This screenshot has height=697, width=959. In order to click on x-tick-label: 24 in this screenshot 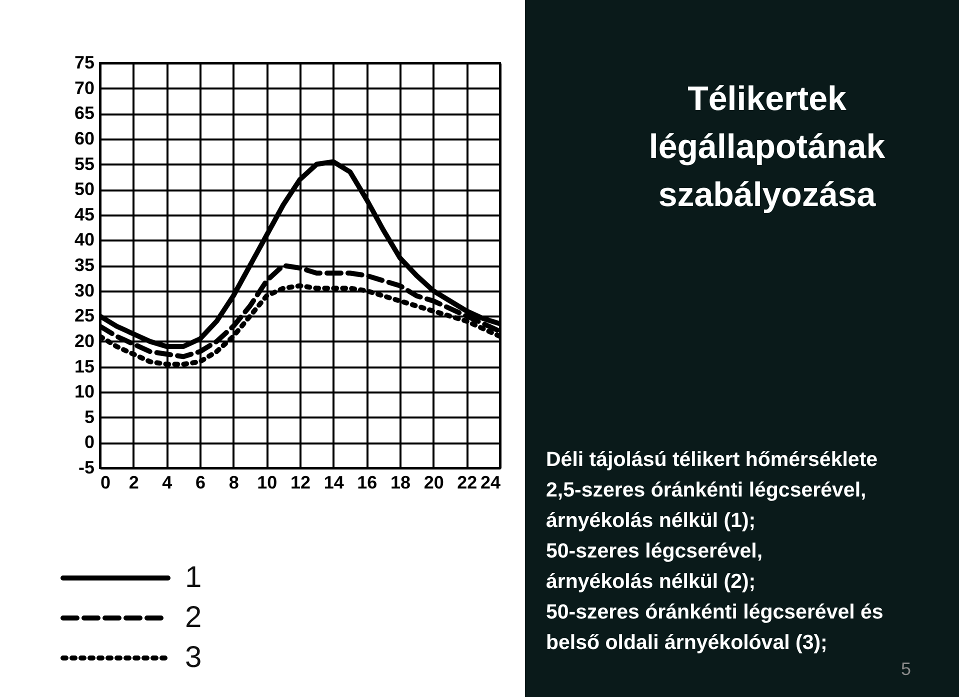, I will do `click(490, 482)`.